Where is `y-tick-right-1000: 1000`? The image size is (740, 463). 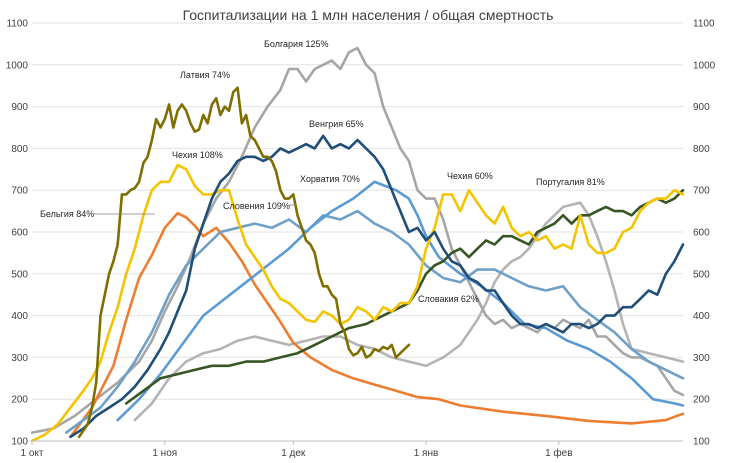 y-tick-right-1000: 1000 is located at coordinates (704, 65).